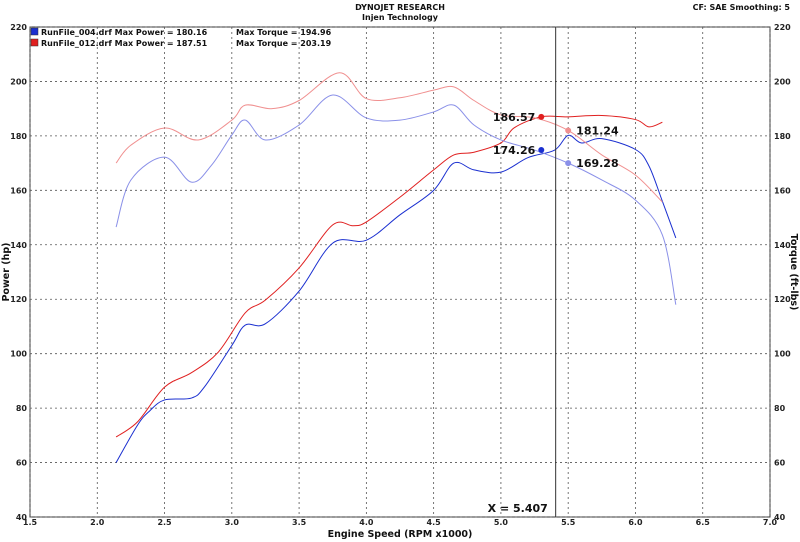 This screenshot has width=800, height=542. Describe the element at coordinates (782, 354) in the screenshot. I see `y-tick-label-right: 100` at that location.